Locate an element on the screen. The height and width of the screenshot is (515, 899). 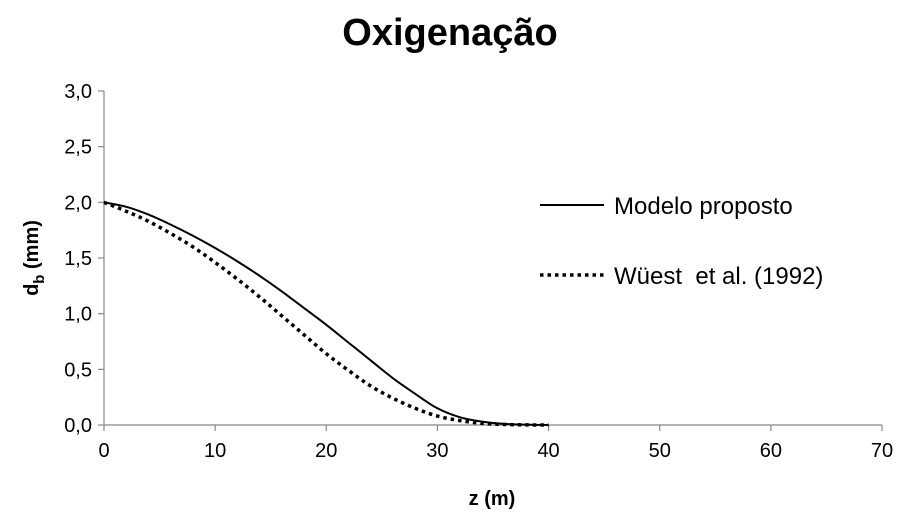
y-tick-label: 0,0 is located at coordinates (78, 426).